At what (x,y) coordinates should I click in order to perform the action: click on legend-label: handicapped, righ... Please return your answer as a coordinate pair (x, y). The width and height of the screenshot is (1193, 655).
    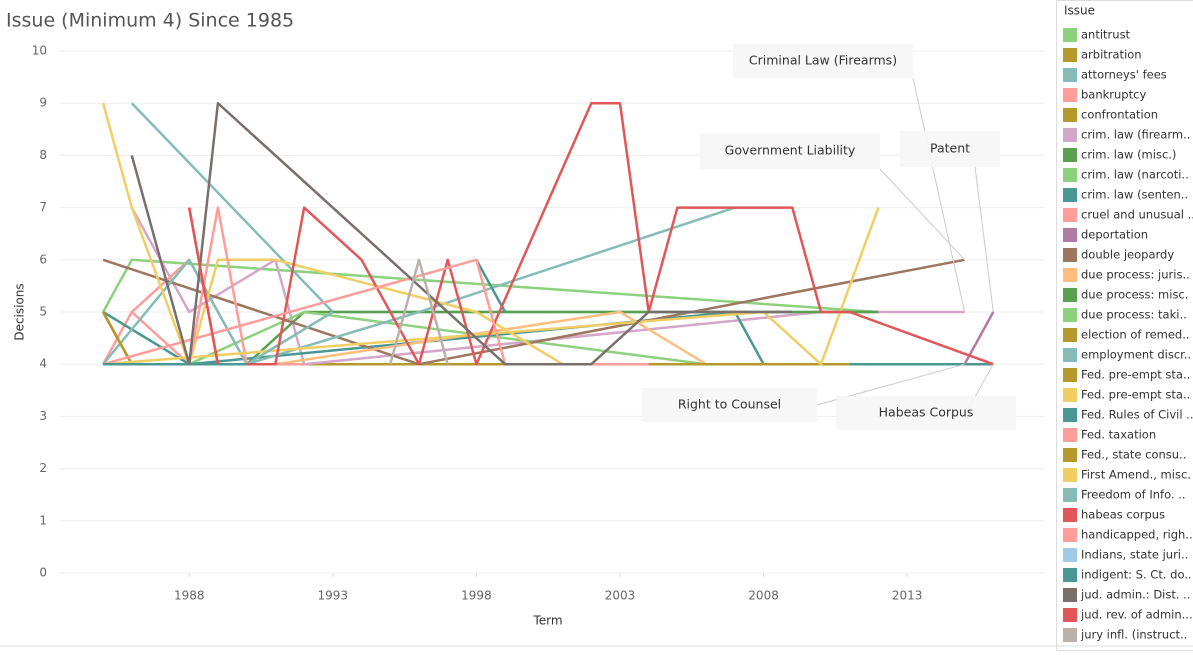
    Looking at the image, I should click on (1137, 535).